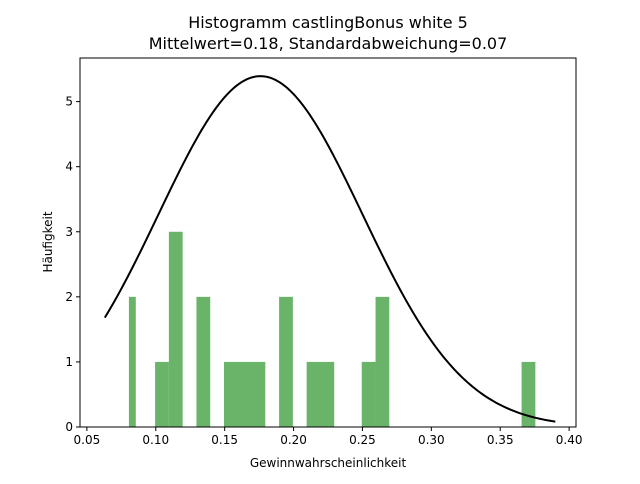 The image size is (640, 484). I want to click on x-tick-label: 0.30, so click(431, 440).